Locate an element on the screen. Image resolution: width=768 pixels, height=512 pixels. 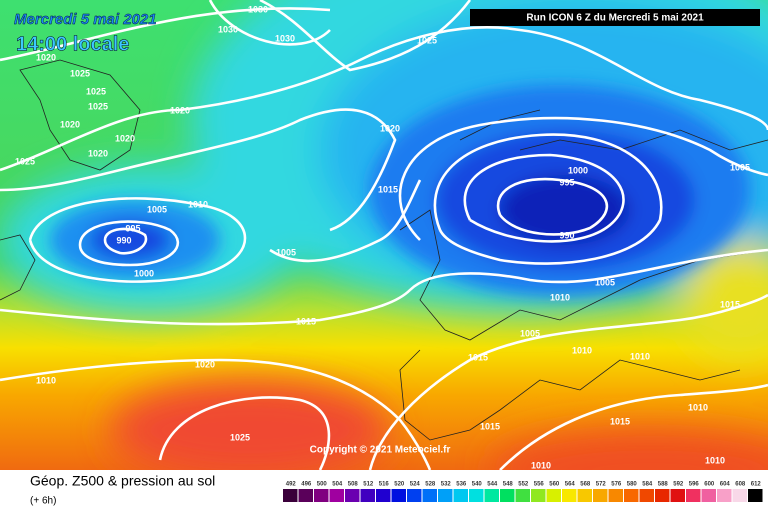
scale-label: 568 is located at coordinates (585, 485).